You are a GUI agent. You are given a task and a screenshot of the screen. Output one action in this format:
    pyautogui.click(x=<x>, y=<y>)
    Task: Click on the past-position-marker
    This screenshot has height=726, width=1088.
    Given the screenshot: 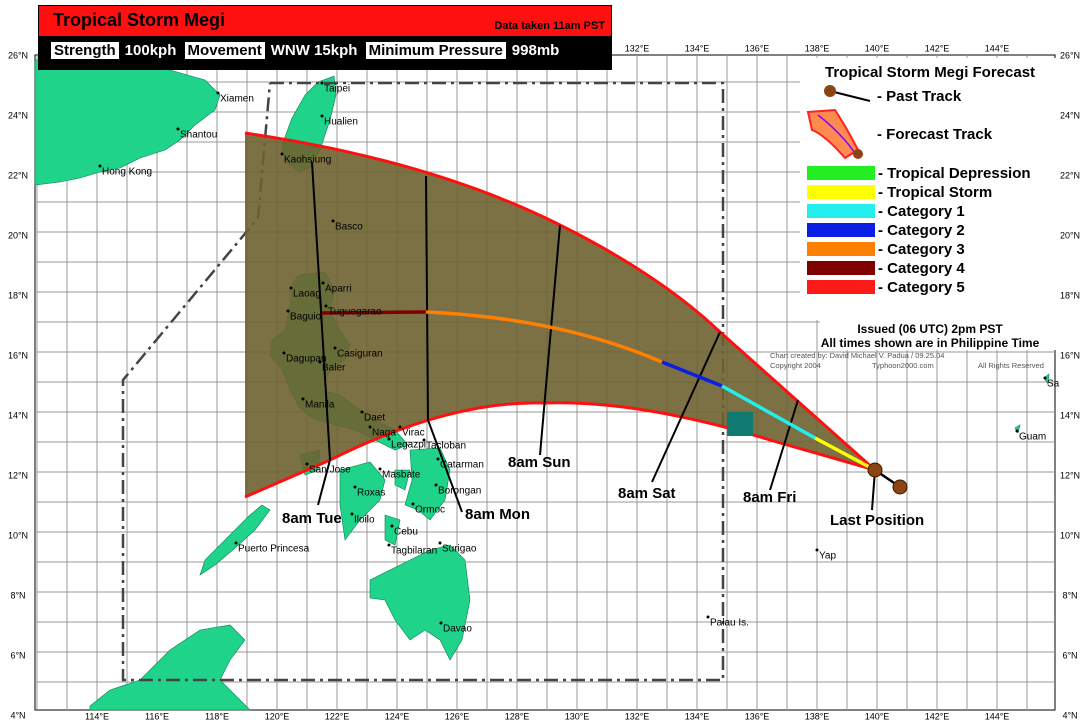 What is the action you would take?
    pyautogui.click(x=900, y=487)
    